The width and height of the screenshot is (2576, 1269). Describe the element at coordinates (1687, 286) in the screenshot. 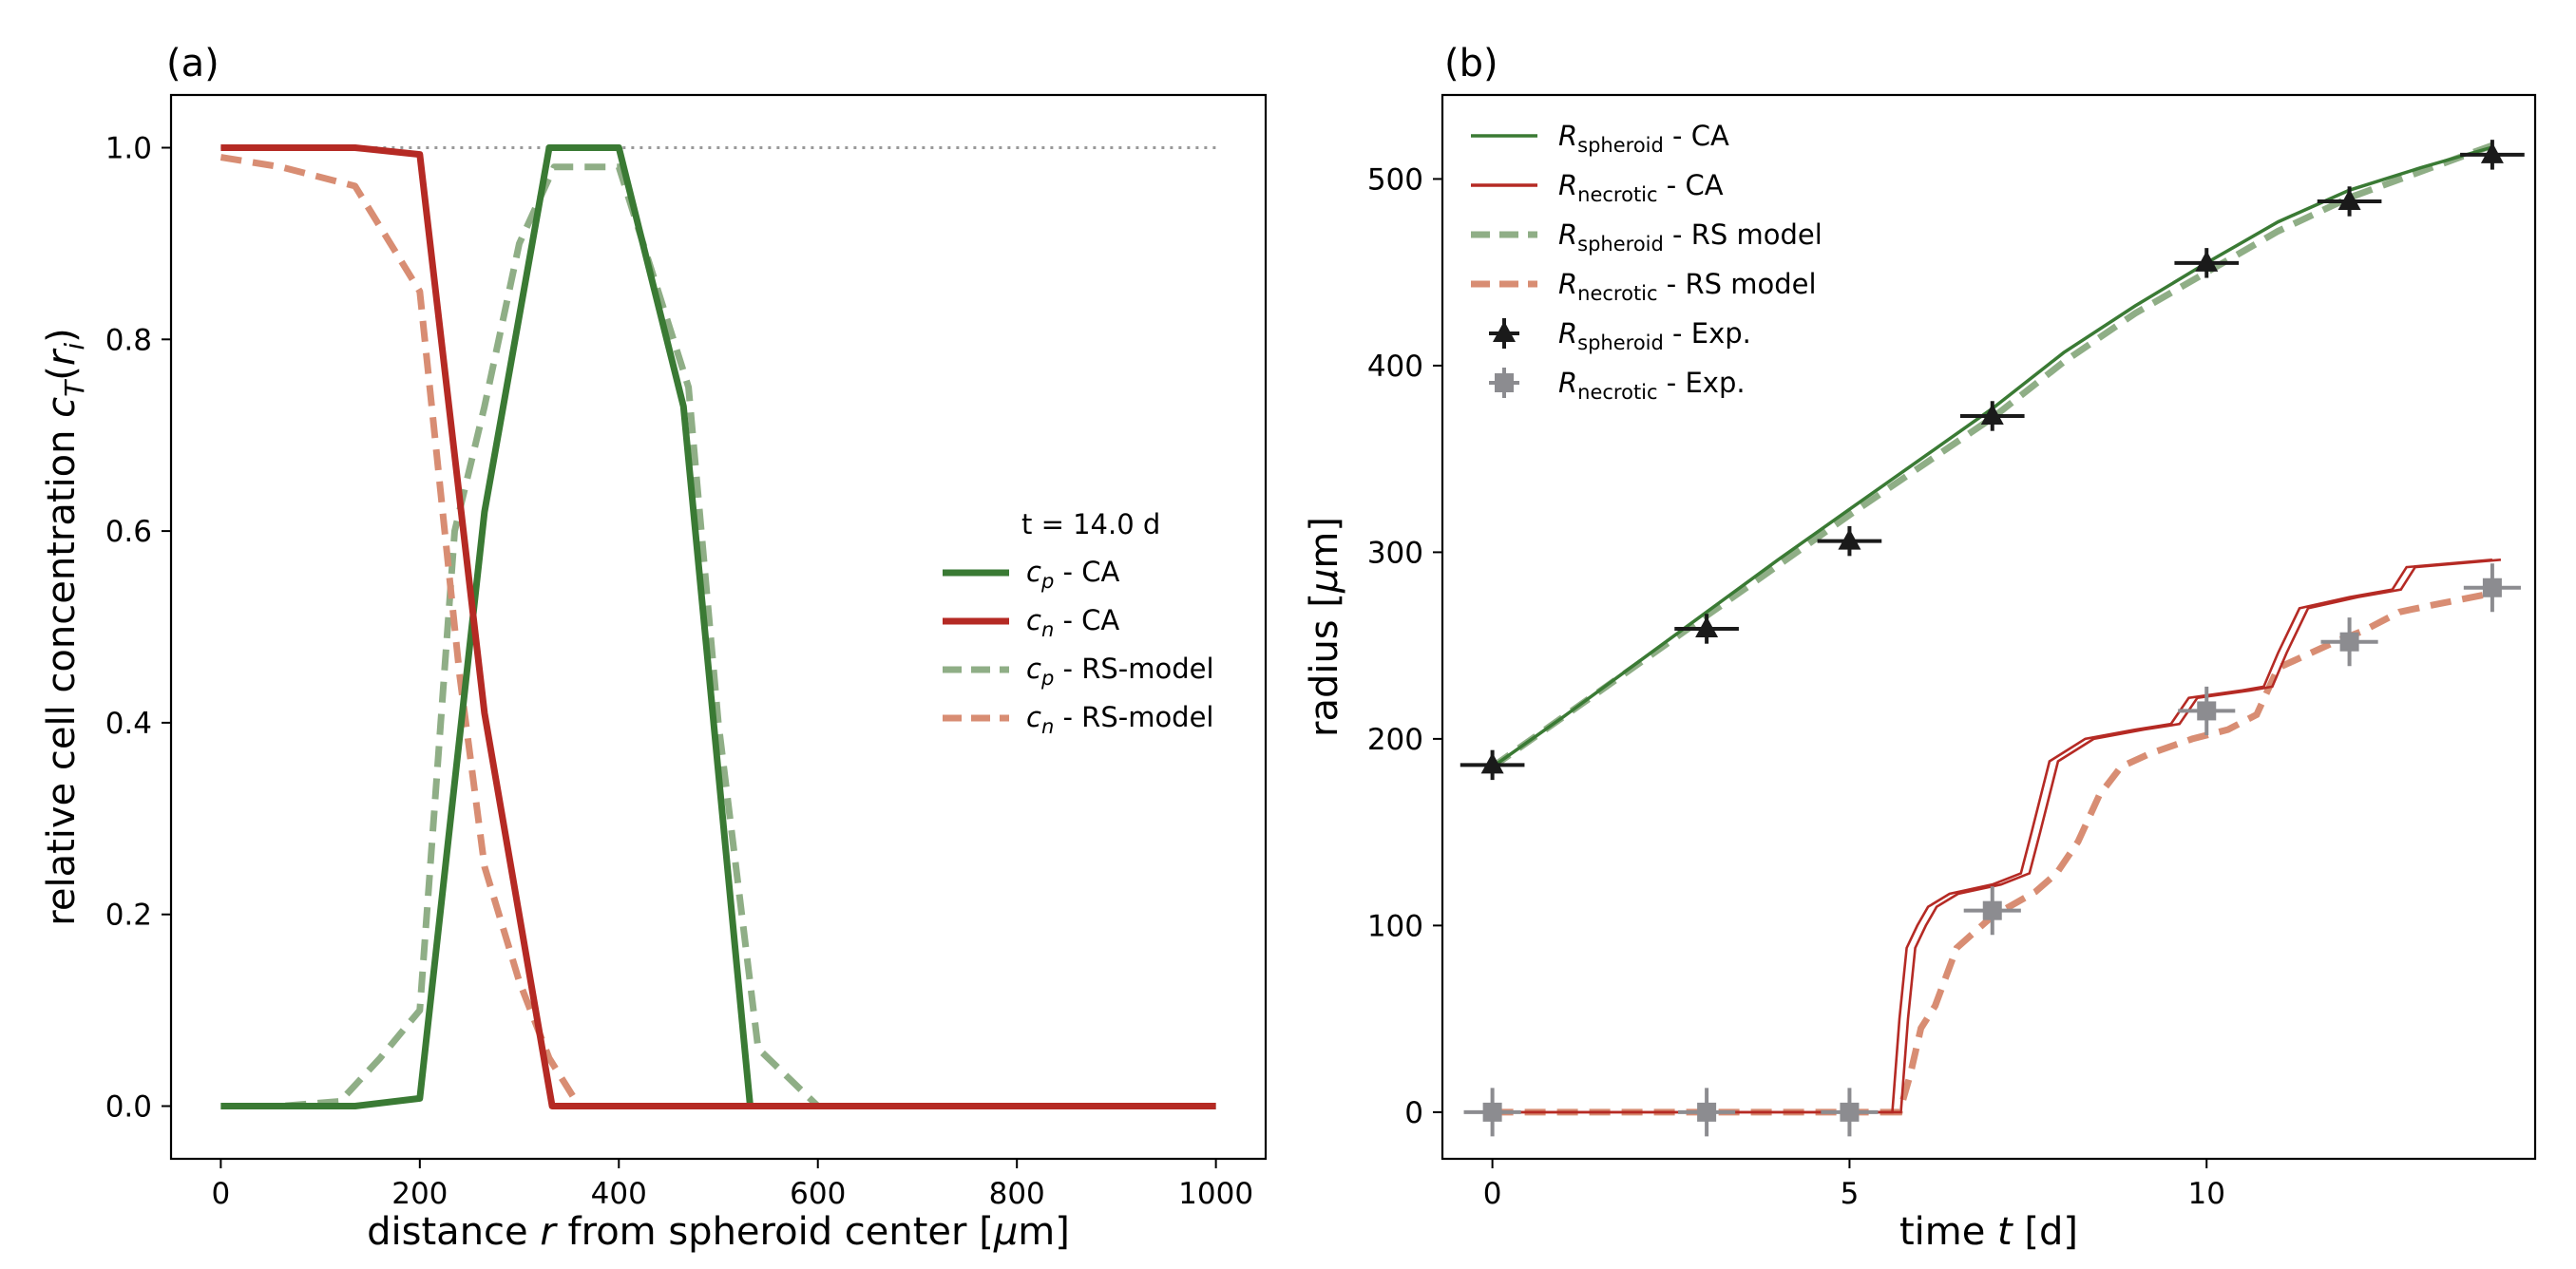

I see `legend-label: Rnecrotic - RS model` at that location.